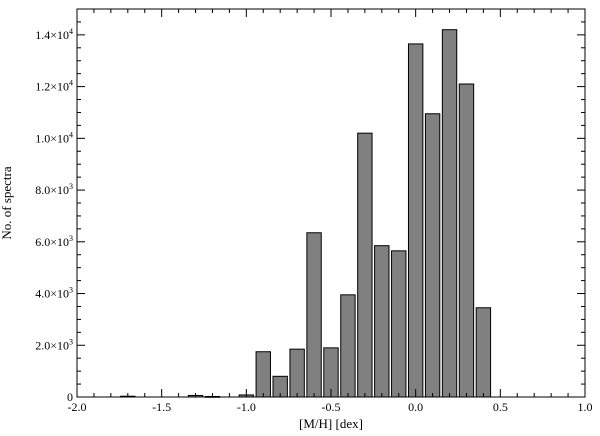 The image size is (600, 436). I want to click on y-axis-label: No. of spectra, so click(7, 203).